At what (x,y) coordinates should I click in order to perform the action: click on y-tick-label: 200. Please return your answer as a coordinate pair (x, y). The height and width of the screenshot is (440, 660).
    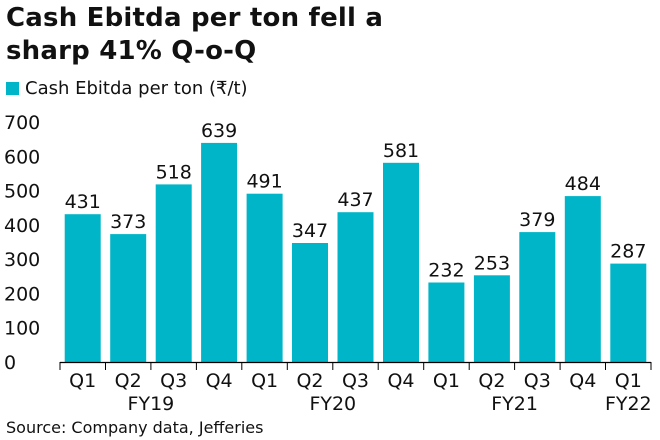
    Looking at the image, I should click on (22, 294).